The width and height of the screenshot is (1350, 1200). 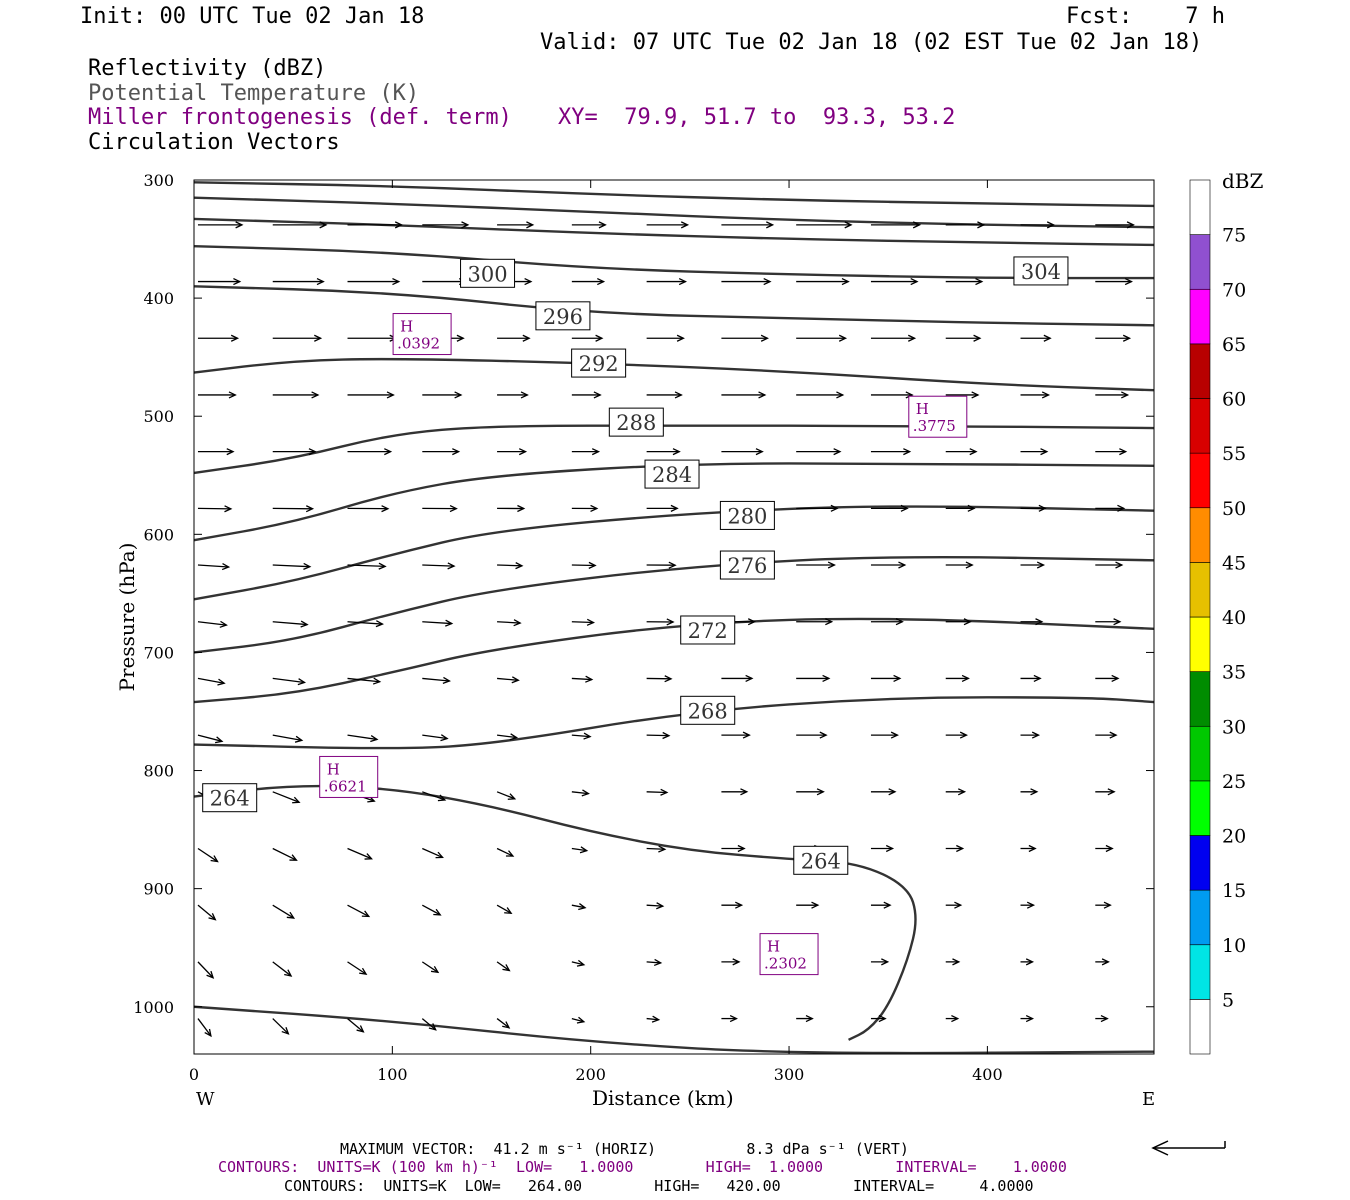 What do you see at coordinates (934, 426) in the screenshot?
I see `frontogenesis-max-value: .3775` at bounding box center [934, 426].